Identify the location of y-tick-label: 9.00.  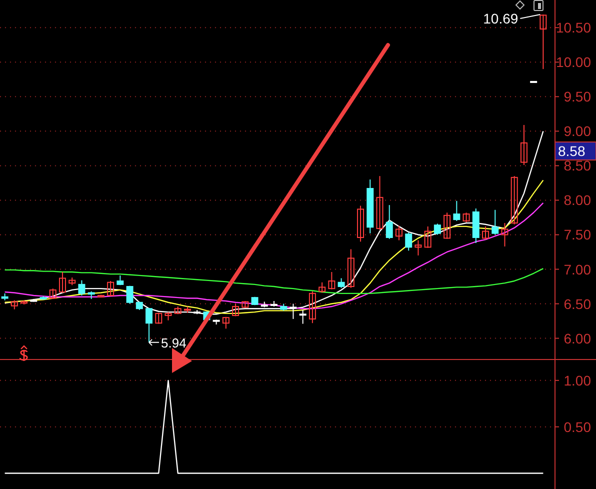
(578, 131).